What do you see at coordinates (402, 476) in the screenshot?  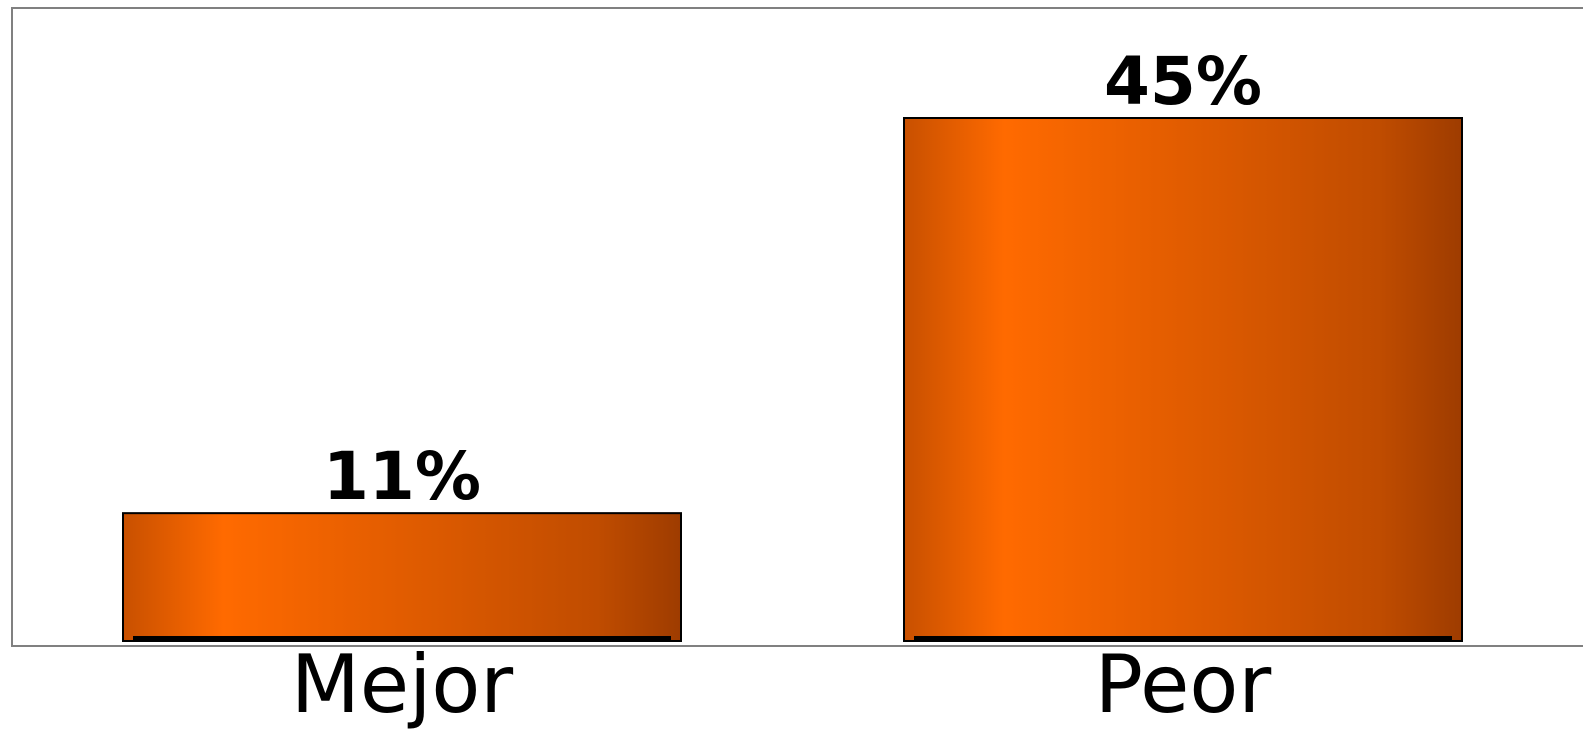 I see `data-label-mejor: 11%` at bounding box center [402, 476].